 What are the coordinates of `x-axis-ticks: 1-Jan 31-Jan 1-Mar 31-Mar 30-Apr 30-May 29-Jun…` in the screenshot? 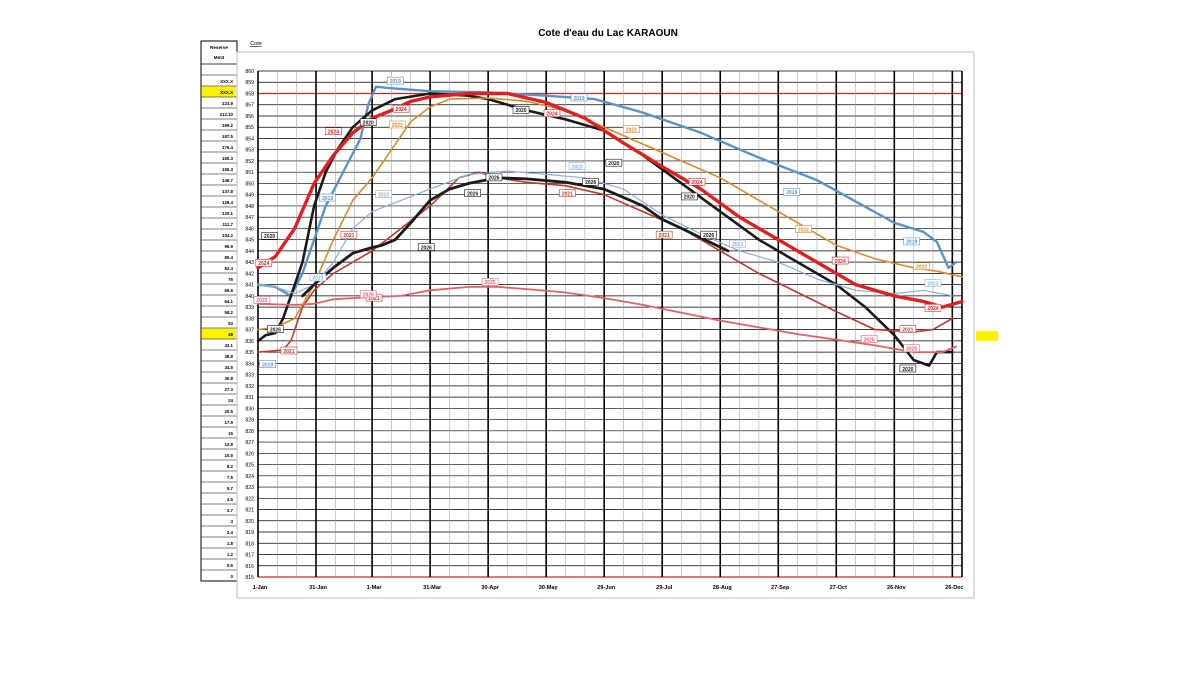 It's located at (608, 588).